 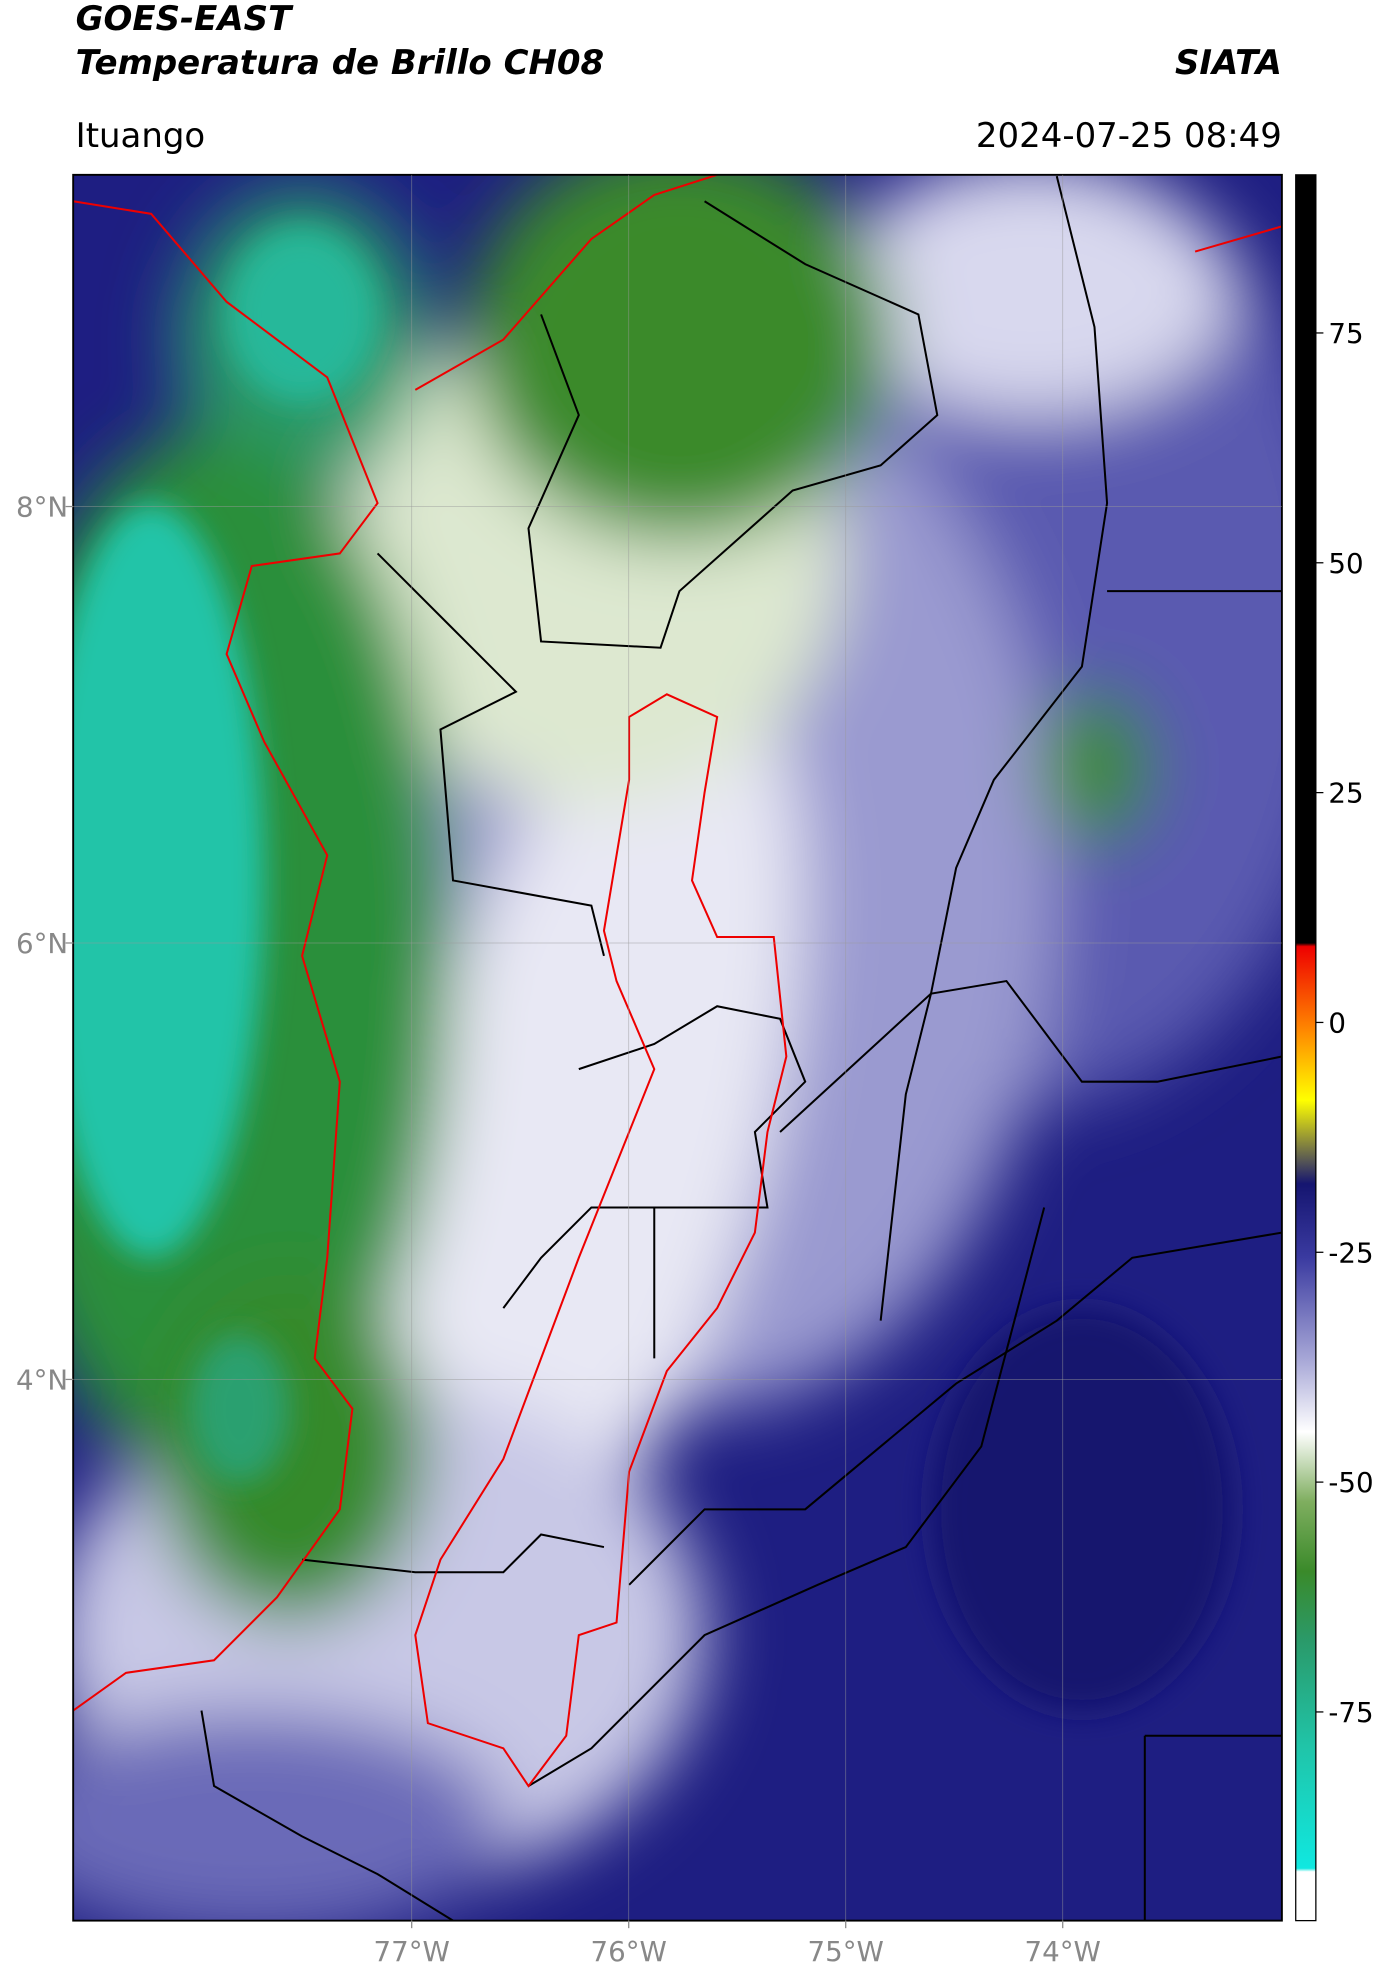 I want to click on colorbar-tick-label: -75, so click(x=1350, y=1712).